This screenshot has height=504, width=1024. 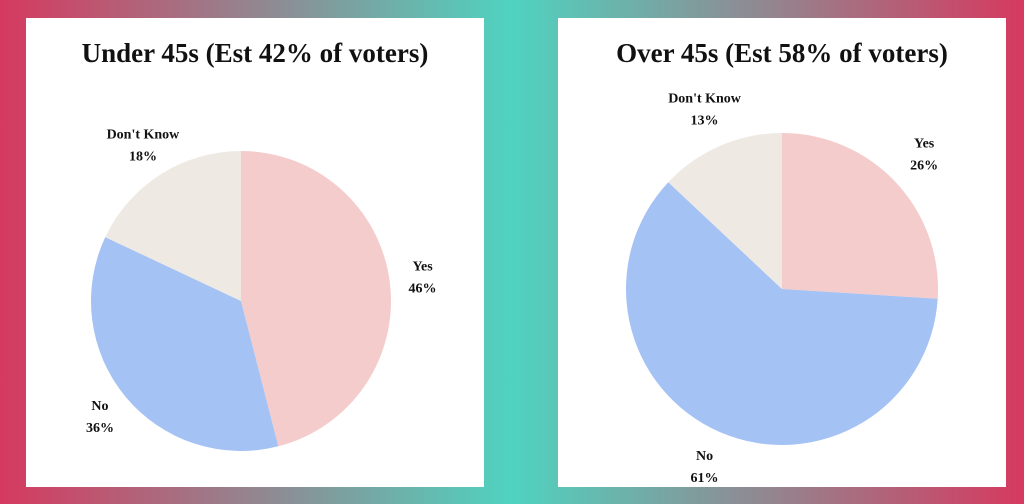 What do you see at coordinates (705, 120) in the screenshot?
I see `value-label: 13%` at bounding box center [705, 120].